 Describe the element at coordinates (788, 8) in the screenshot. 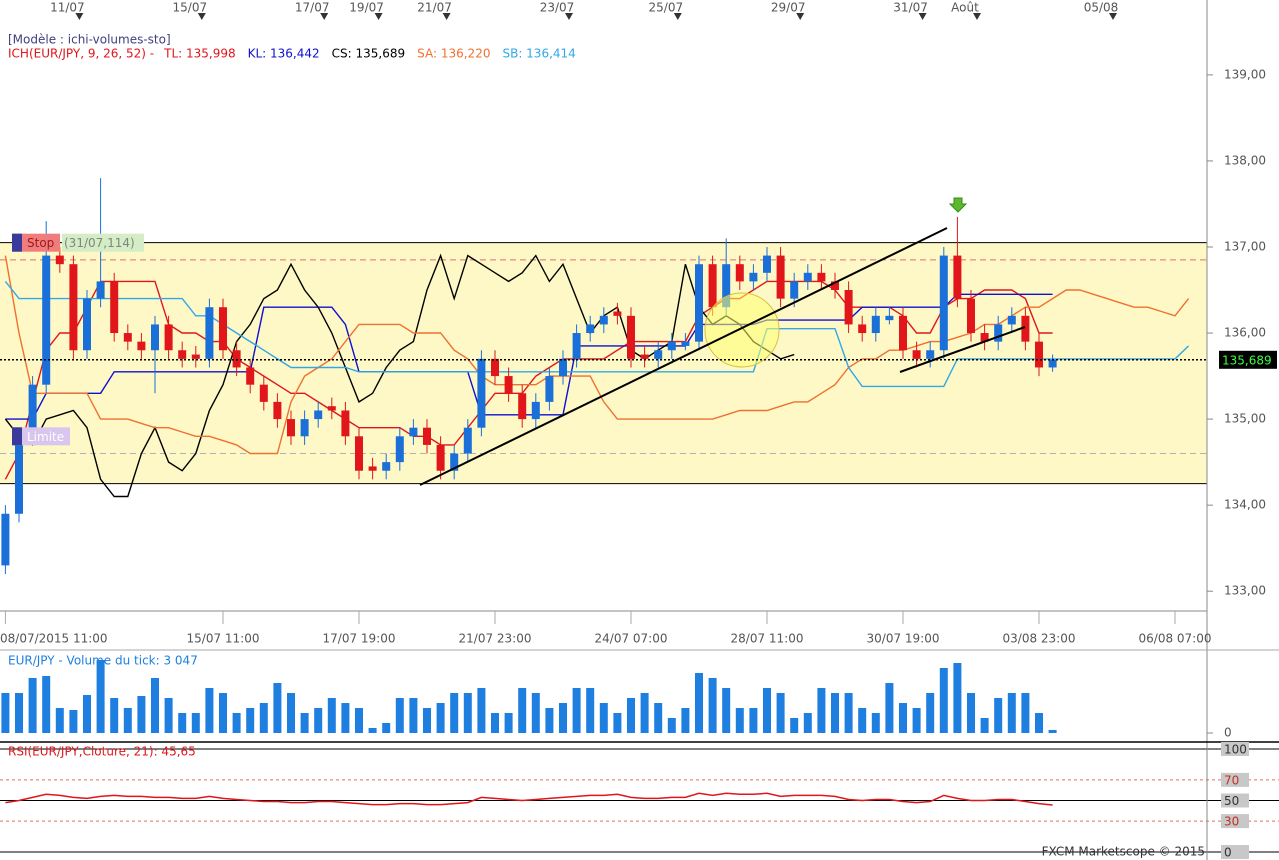

I see `top-date-label: 29/07` at that location.